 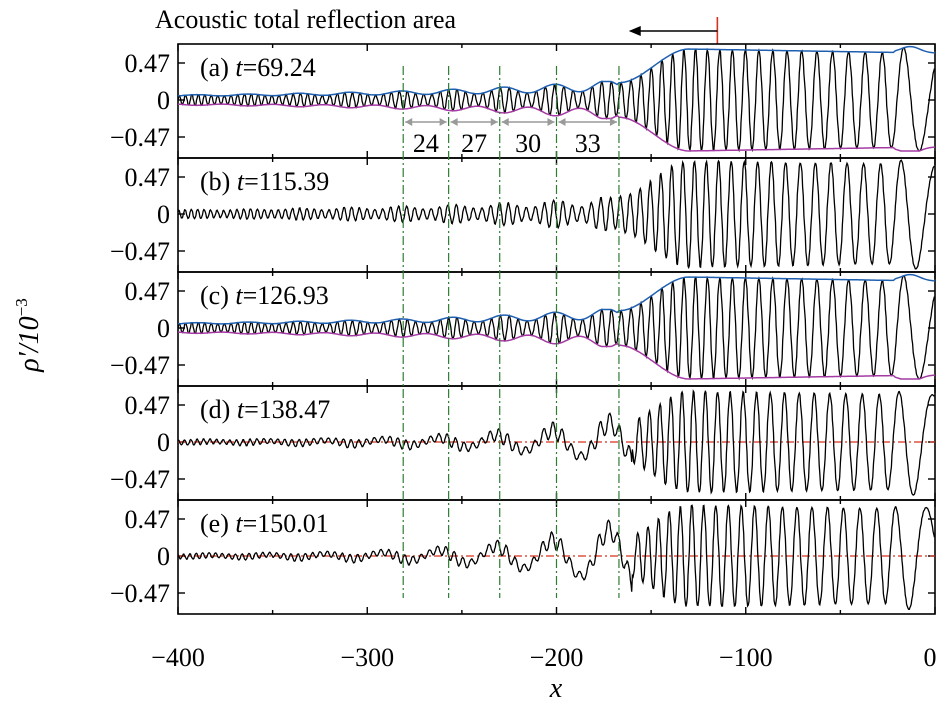 What do you see at coordinates (528, 143) in the screenshot?
I see `spacing-label: 30` at bounding box center [528, 143].